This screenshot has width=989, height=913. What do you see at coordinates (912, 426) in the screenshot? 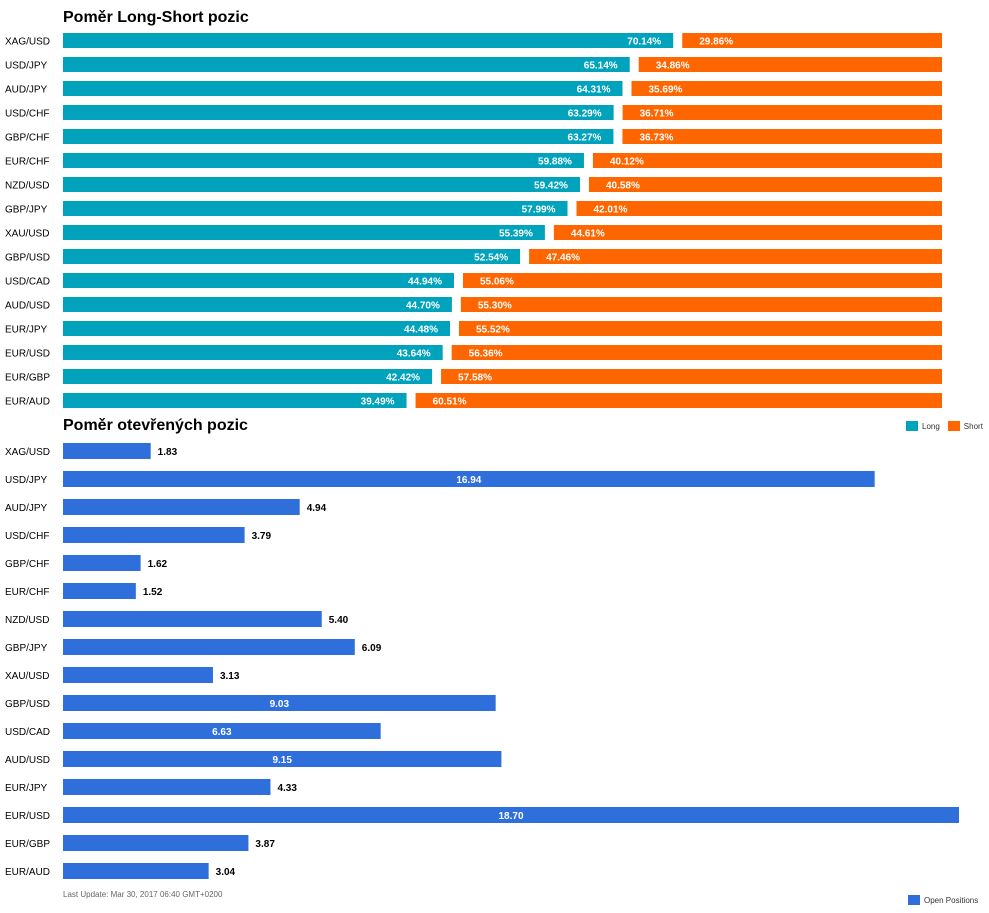
I see `long-swatch` at bounding box center [912, 426].